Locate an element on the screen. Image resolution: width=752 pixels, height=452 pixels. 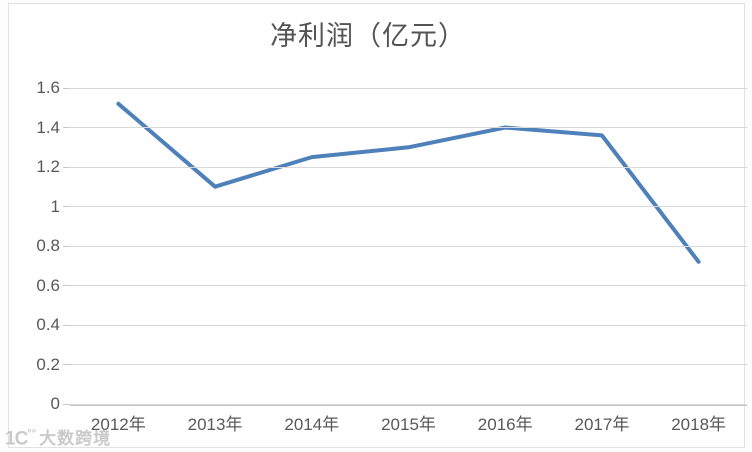
y-axis-label: 0.8 is located at coordinates (48, 245).